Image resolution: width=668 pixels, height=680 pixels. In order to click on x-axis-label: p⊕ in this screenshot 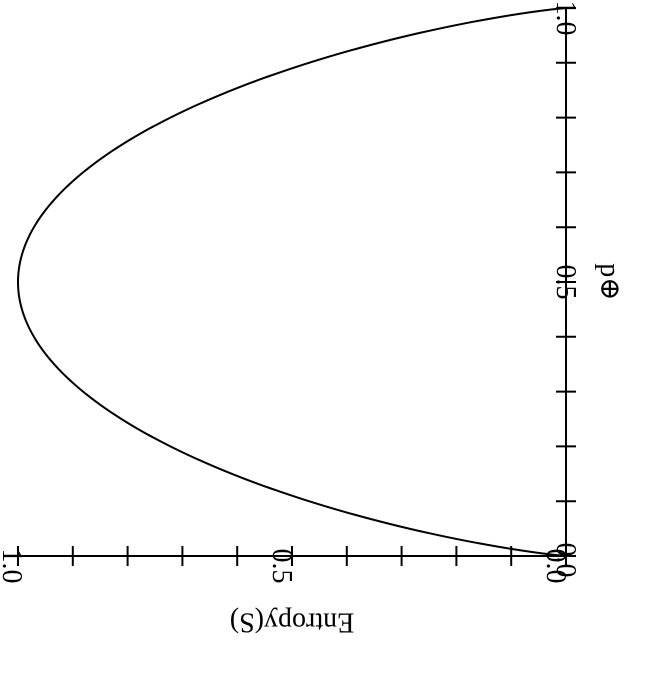, I will do `click(609, 281)`.